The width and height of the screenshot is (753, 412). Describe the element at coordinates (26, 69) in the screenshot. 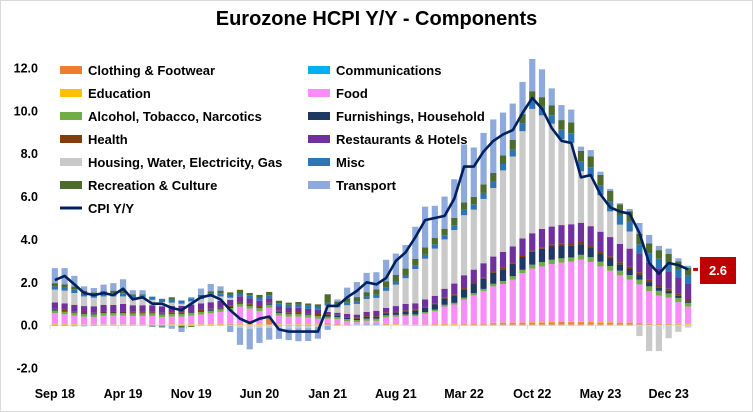

I see `y-tick-label: 12.0` at that location.